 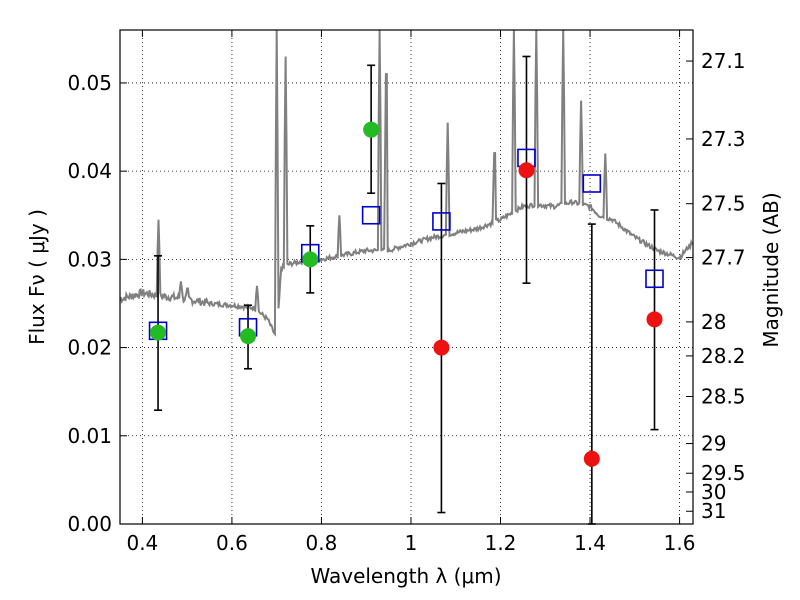 I want to click on y-tick-label: 0.04, so click(x=89, y=171).